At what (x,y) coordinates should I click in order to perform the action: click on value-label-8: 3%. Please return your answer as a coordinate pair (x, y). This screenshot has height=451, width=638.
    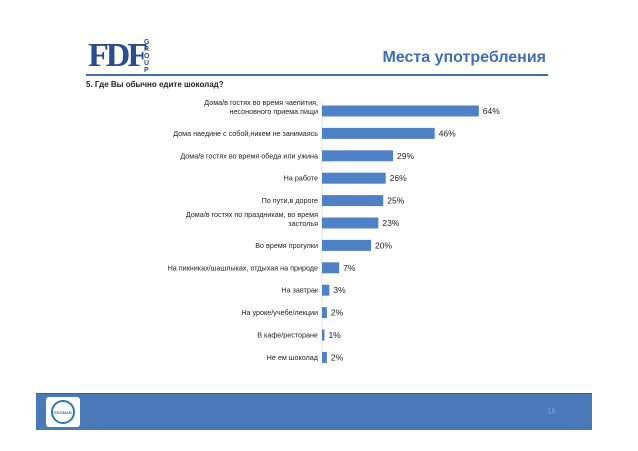
    Looking at the image, I should click on (339, 290).